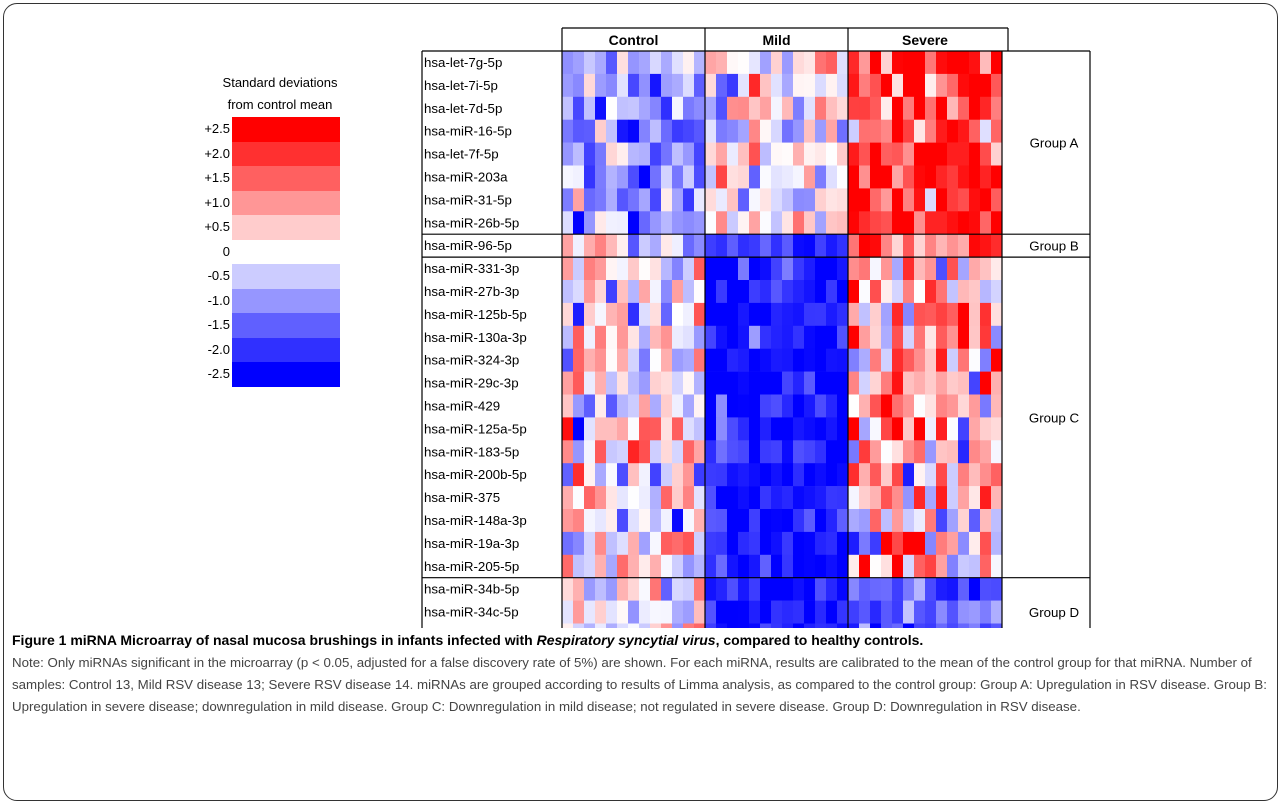 This screenshot has width=1281, height=806. Describe the element at coordinates (218, 349) in the screenshot. I see `legend-label: -2.0` at that location.